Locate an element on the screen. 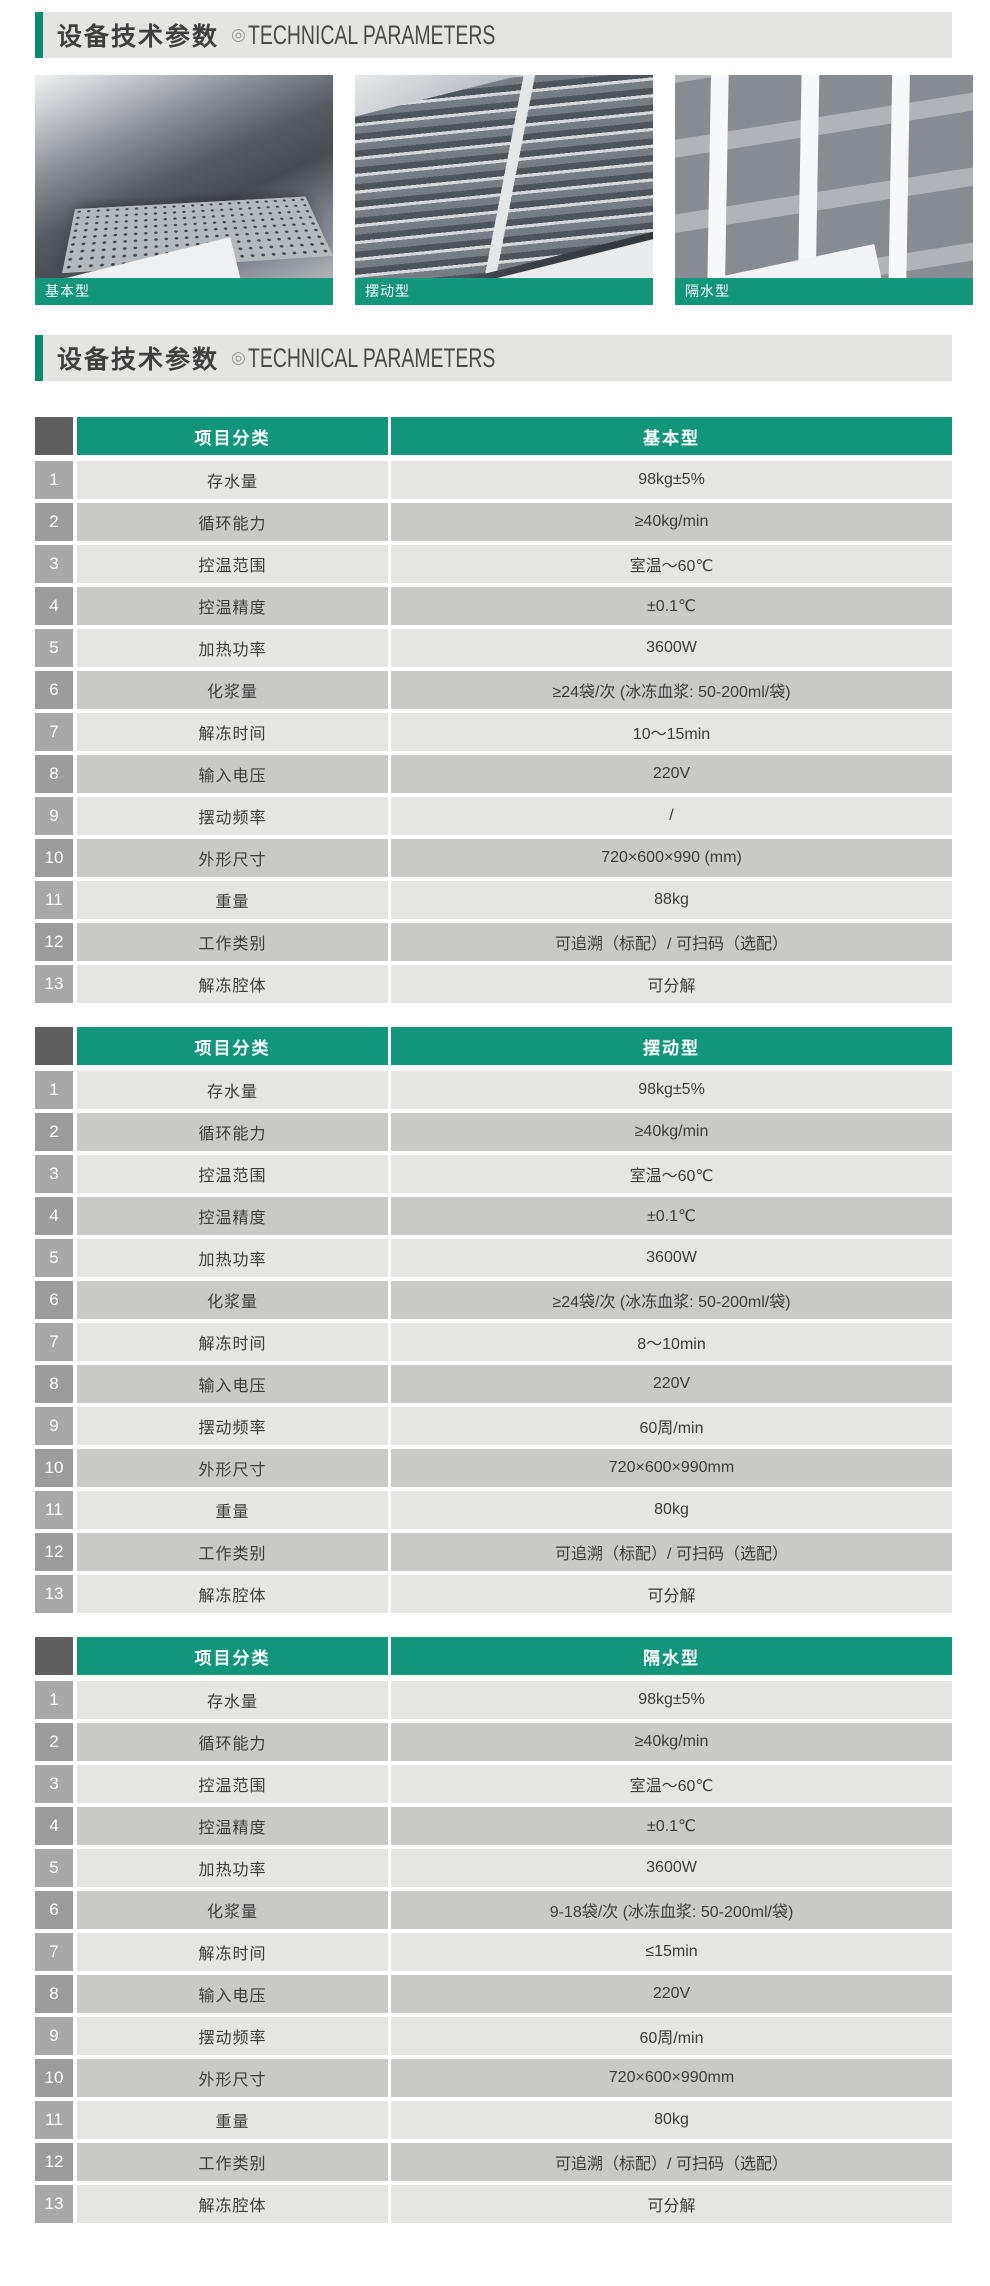 The image size is (990, 2286). table-row: 7 解冻时间 8～10min is located at coordinates (493, 1342).